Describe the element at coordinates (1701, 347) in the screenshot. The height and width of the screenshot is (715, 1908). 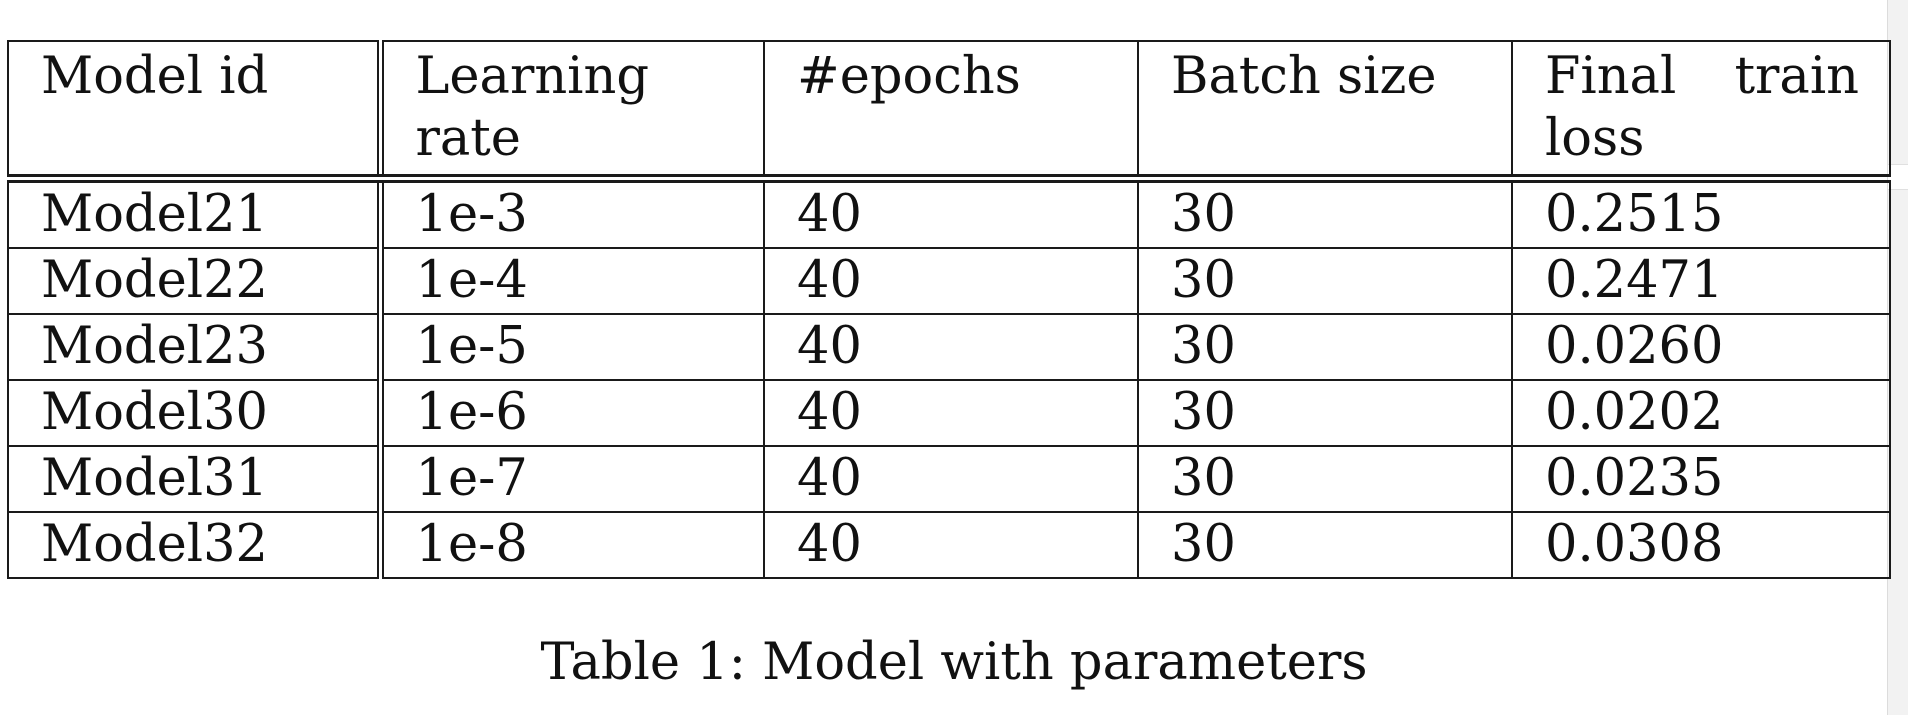
I see `cell-final-train-loss: 0.0260` at that location.